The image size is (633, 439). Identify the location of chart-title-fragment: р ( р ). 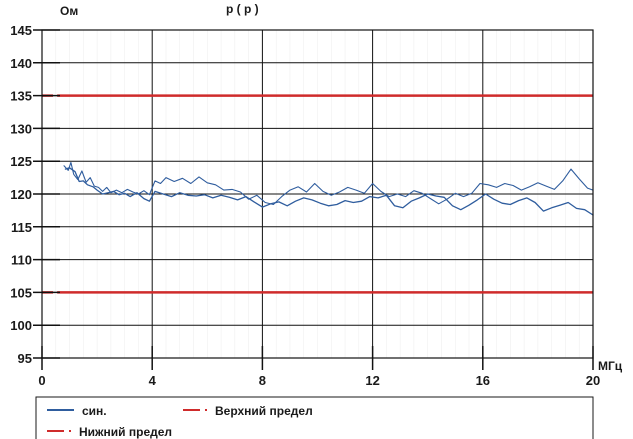
(242, 9).